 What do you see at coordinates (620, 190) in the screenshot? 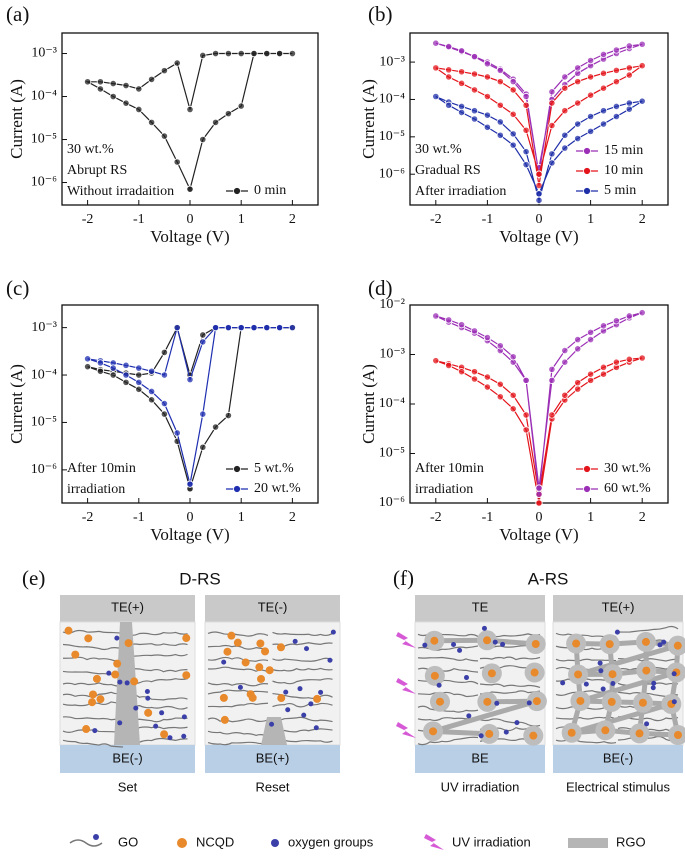
I see `legend-label: 5 min` at bounding box center [620, 190].